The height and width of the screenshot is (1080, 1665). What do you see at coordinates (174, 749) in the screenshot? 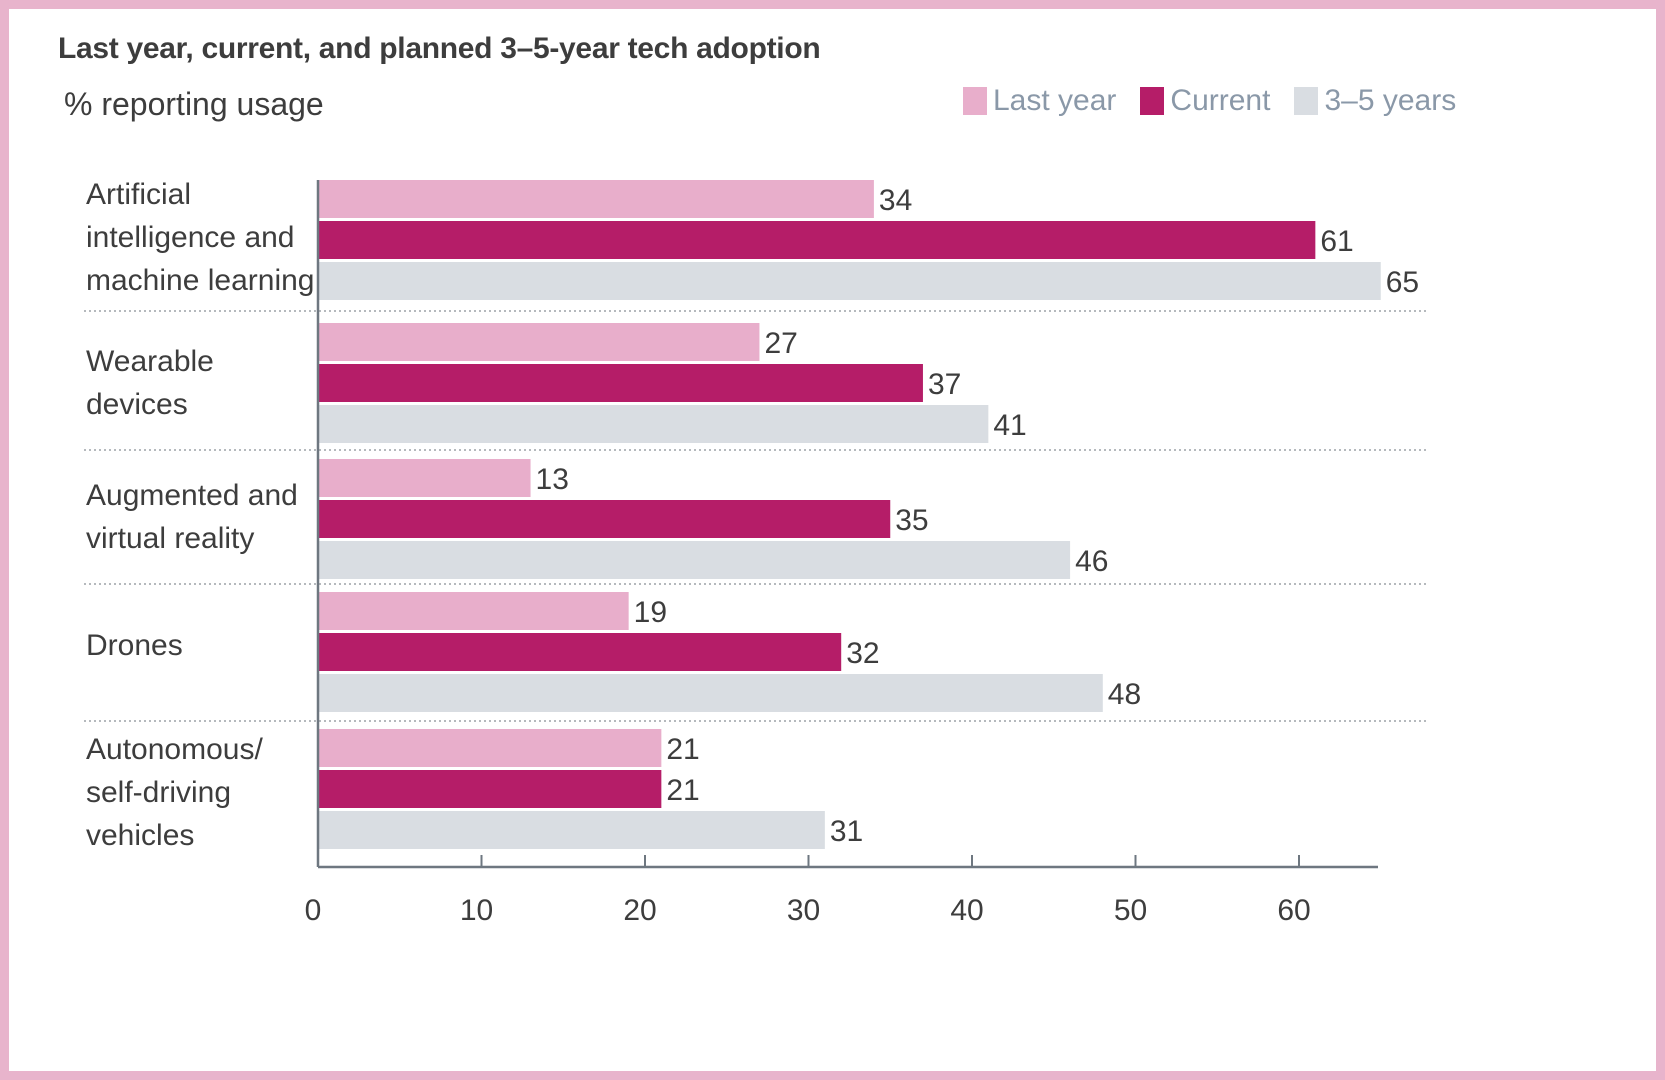
I see `category-label-line: Autonomous/` at bounding box center [174, 749].